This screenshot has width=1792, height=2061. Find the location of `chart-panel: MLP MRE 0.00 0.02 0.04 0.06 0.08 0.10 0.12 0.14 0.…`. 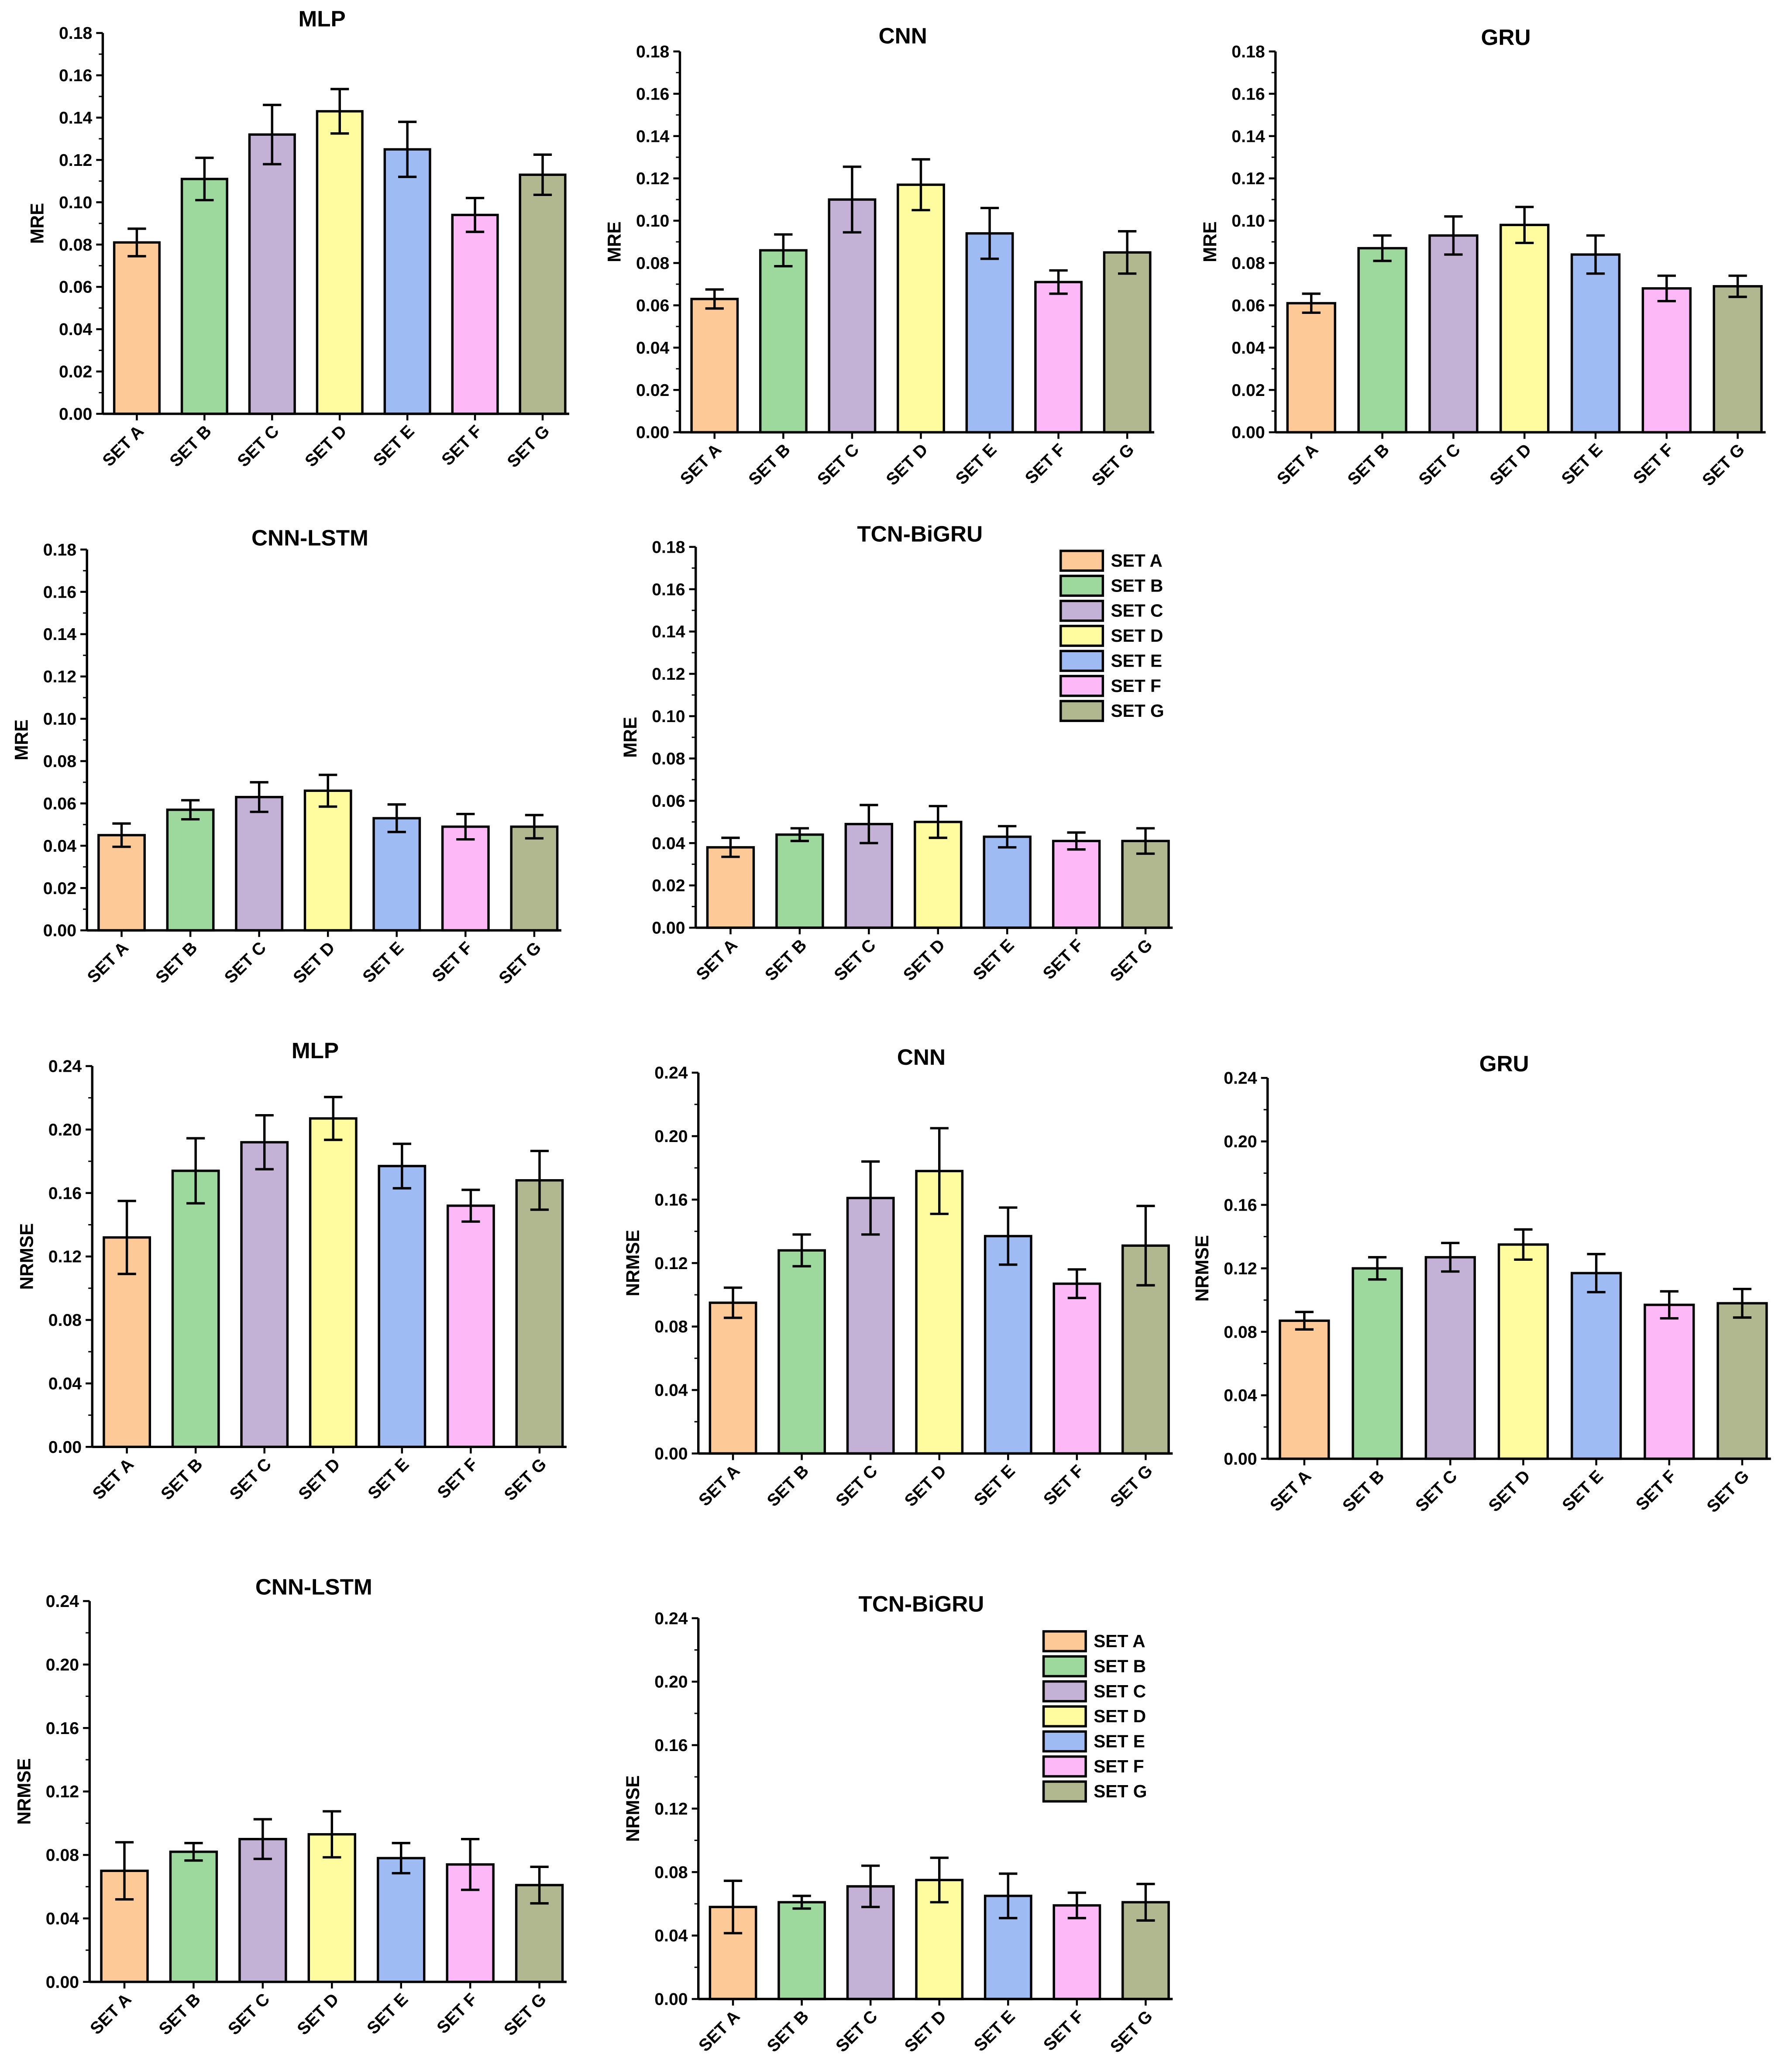

chart-panel: MLP MRE 0.00 0.02 0.04 0.06 0.08 0.10 0.12 0.14 0.… is located at coordinates (298, 238).